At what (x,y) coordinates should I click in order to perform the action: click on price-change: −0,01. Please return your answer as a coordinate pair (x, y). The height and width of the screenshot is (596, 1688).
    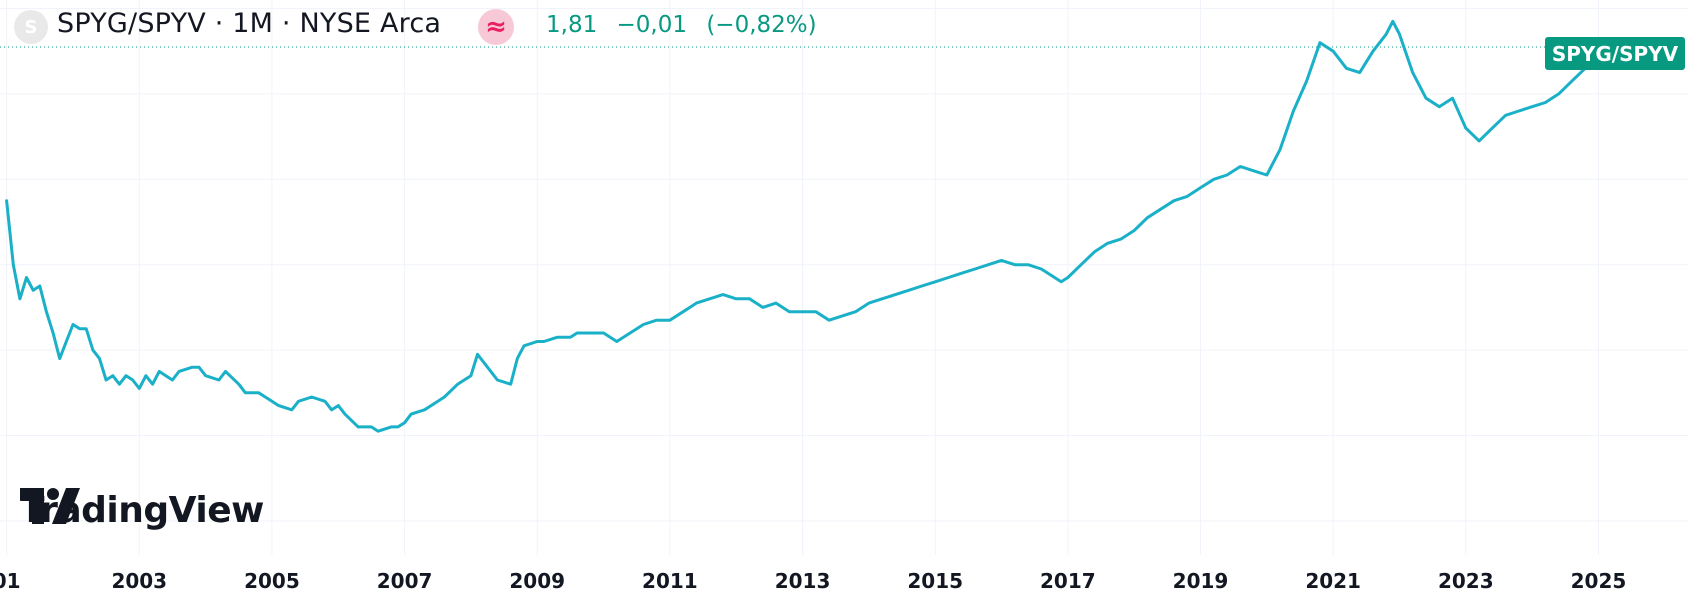
    Looking at the image, I should click on (652, 25).